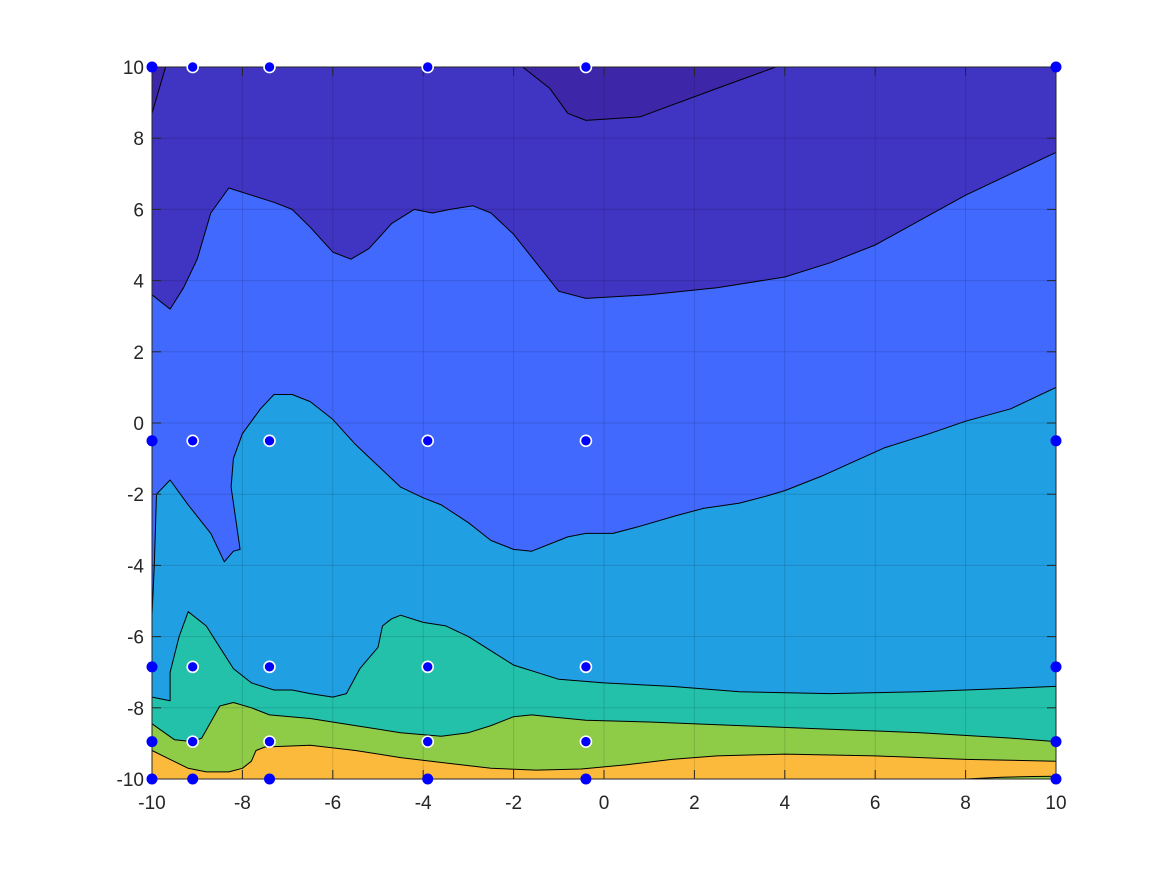 Image resolution: width=1167 pixels, height=875 pixels. What do you see at coordinates (135, 495) in the screenshot?
I see `y-tick-label: -2` at bounding box center [135, 495].